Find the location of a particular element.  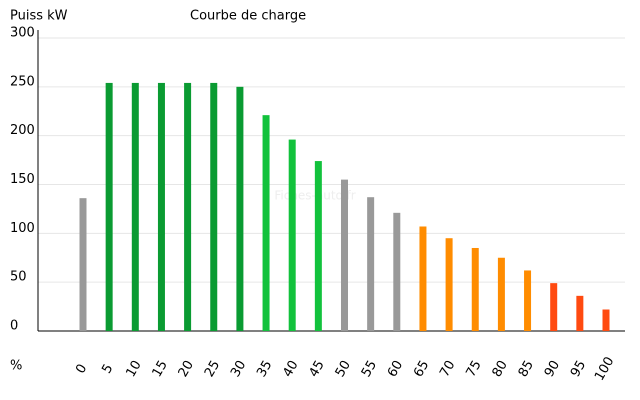

y-tick-label: 150 is located at coordinates (22, 179).